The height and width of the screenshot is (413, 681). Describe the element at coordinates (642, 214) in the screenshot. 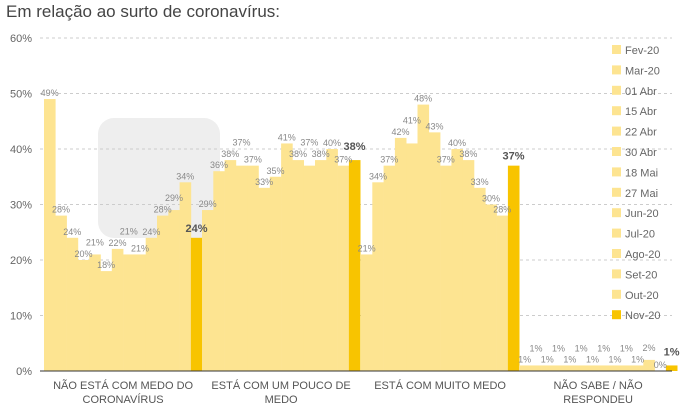

I see `legend-label: Jun-20` at that location.